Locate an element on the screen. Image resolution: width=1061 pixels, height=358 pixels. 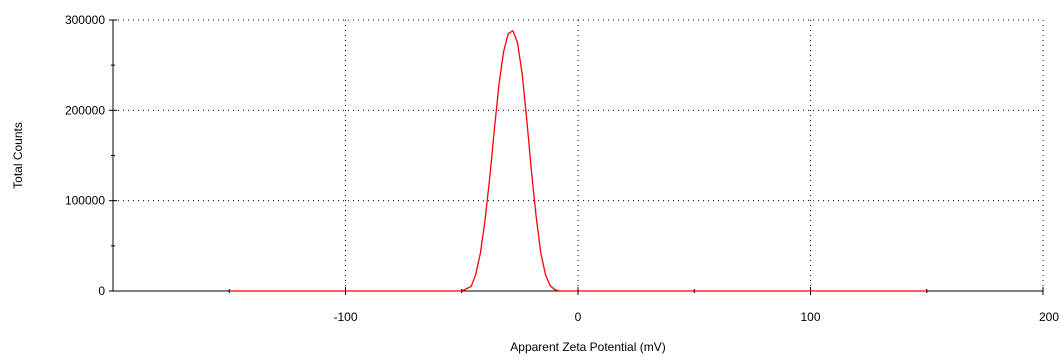
y-tick-label: 0 is located at coordinates (101, 291).